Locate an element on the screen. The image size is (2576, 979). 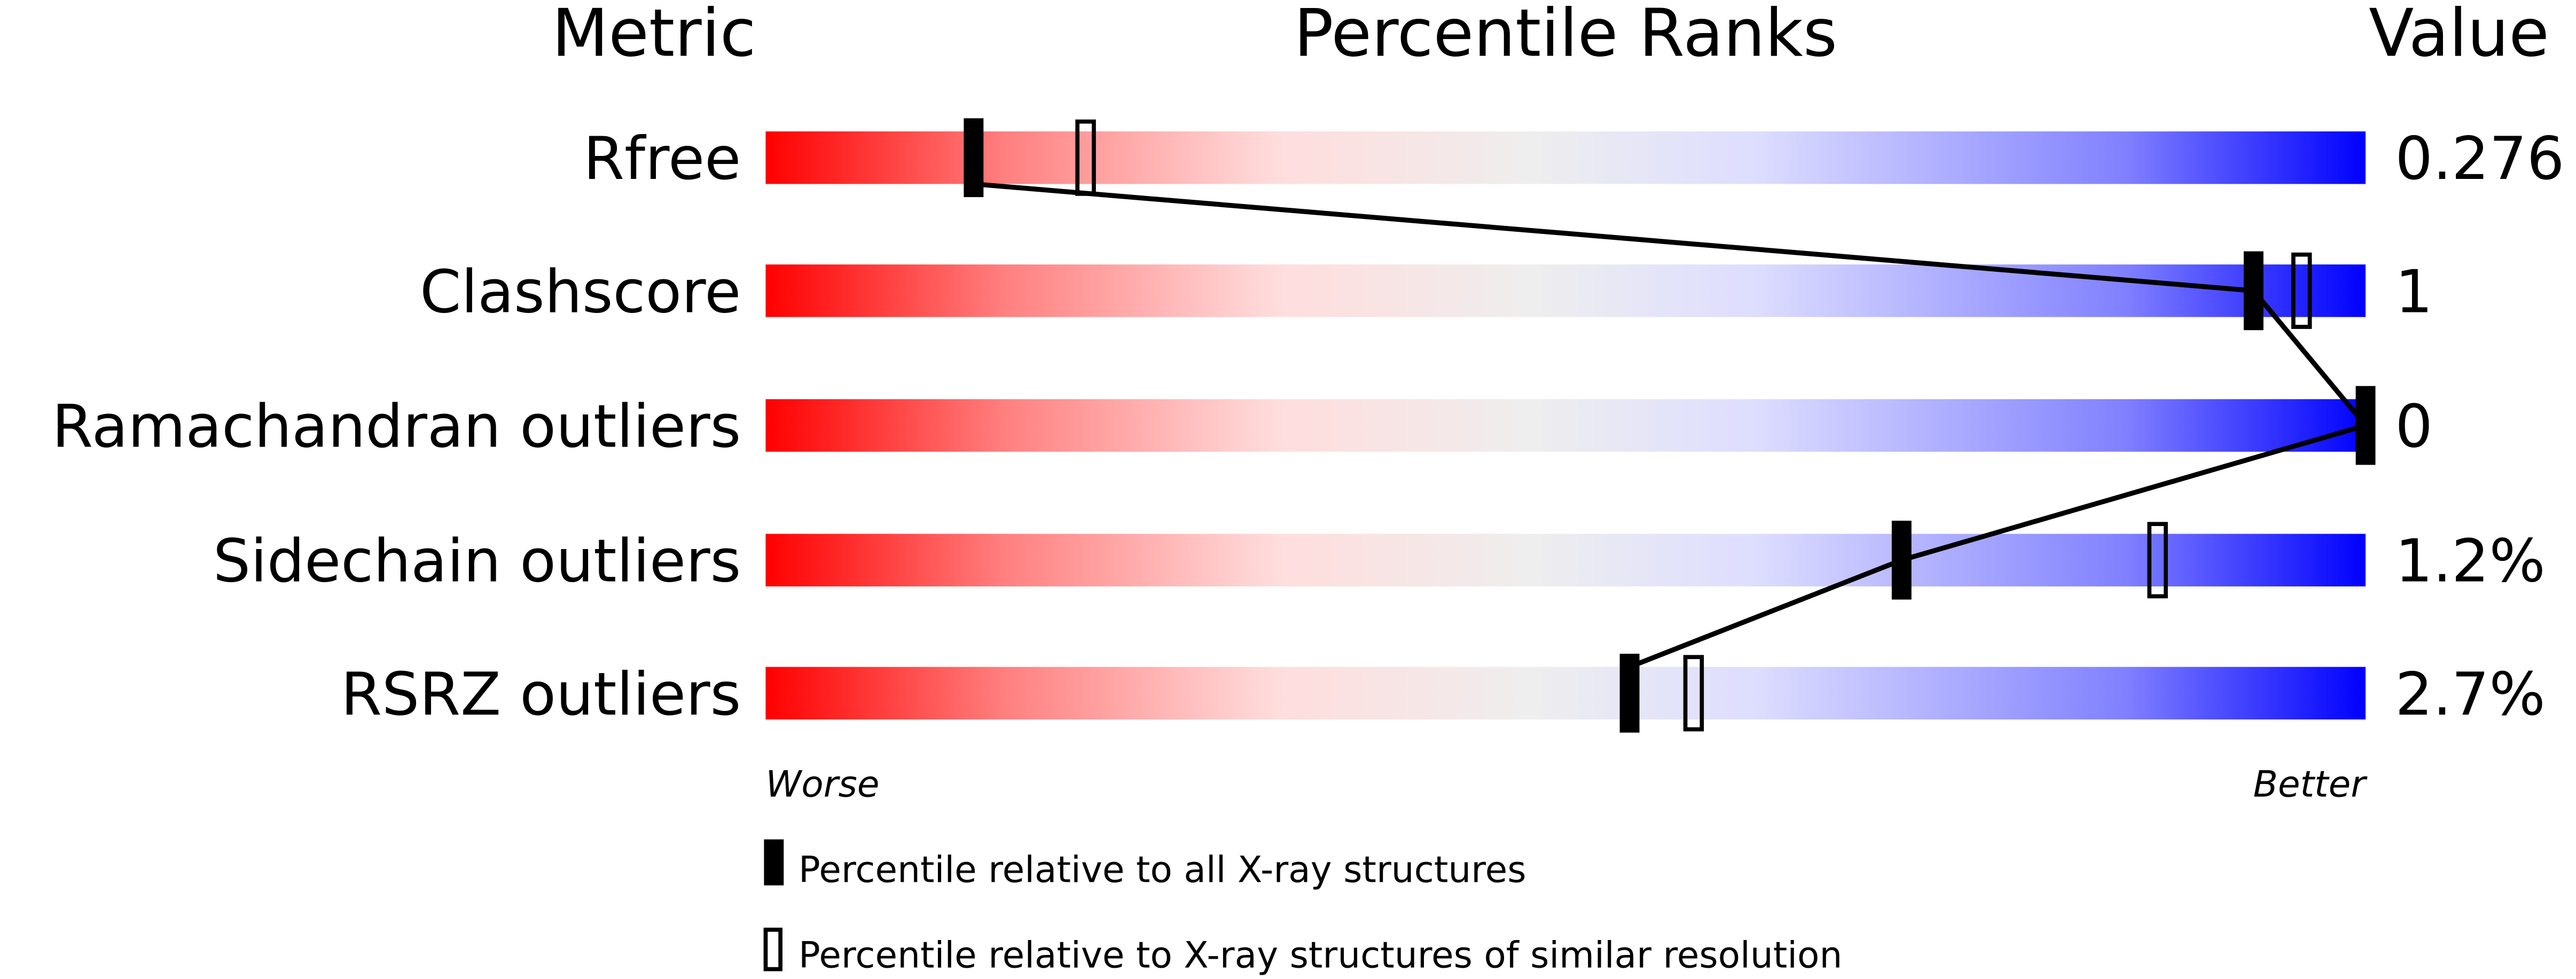
header-value: Value is located at coordinates (2459, 36).